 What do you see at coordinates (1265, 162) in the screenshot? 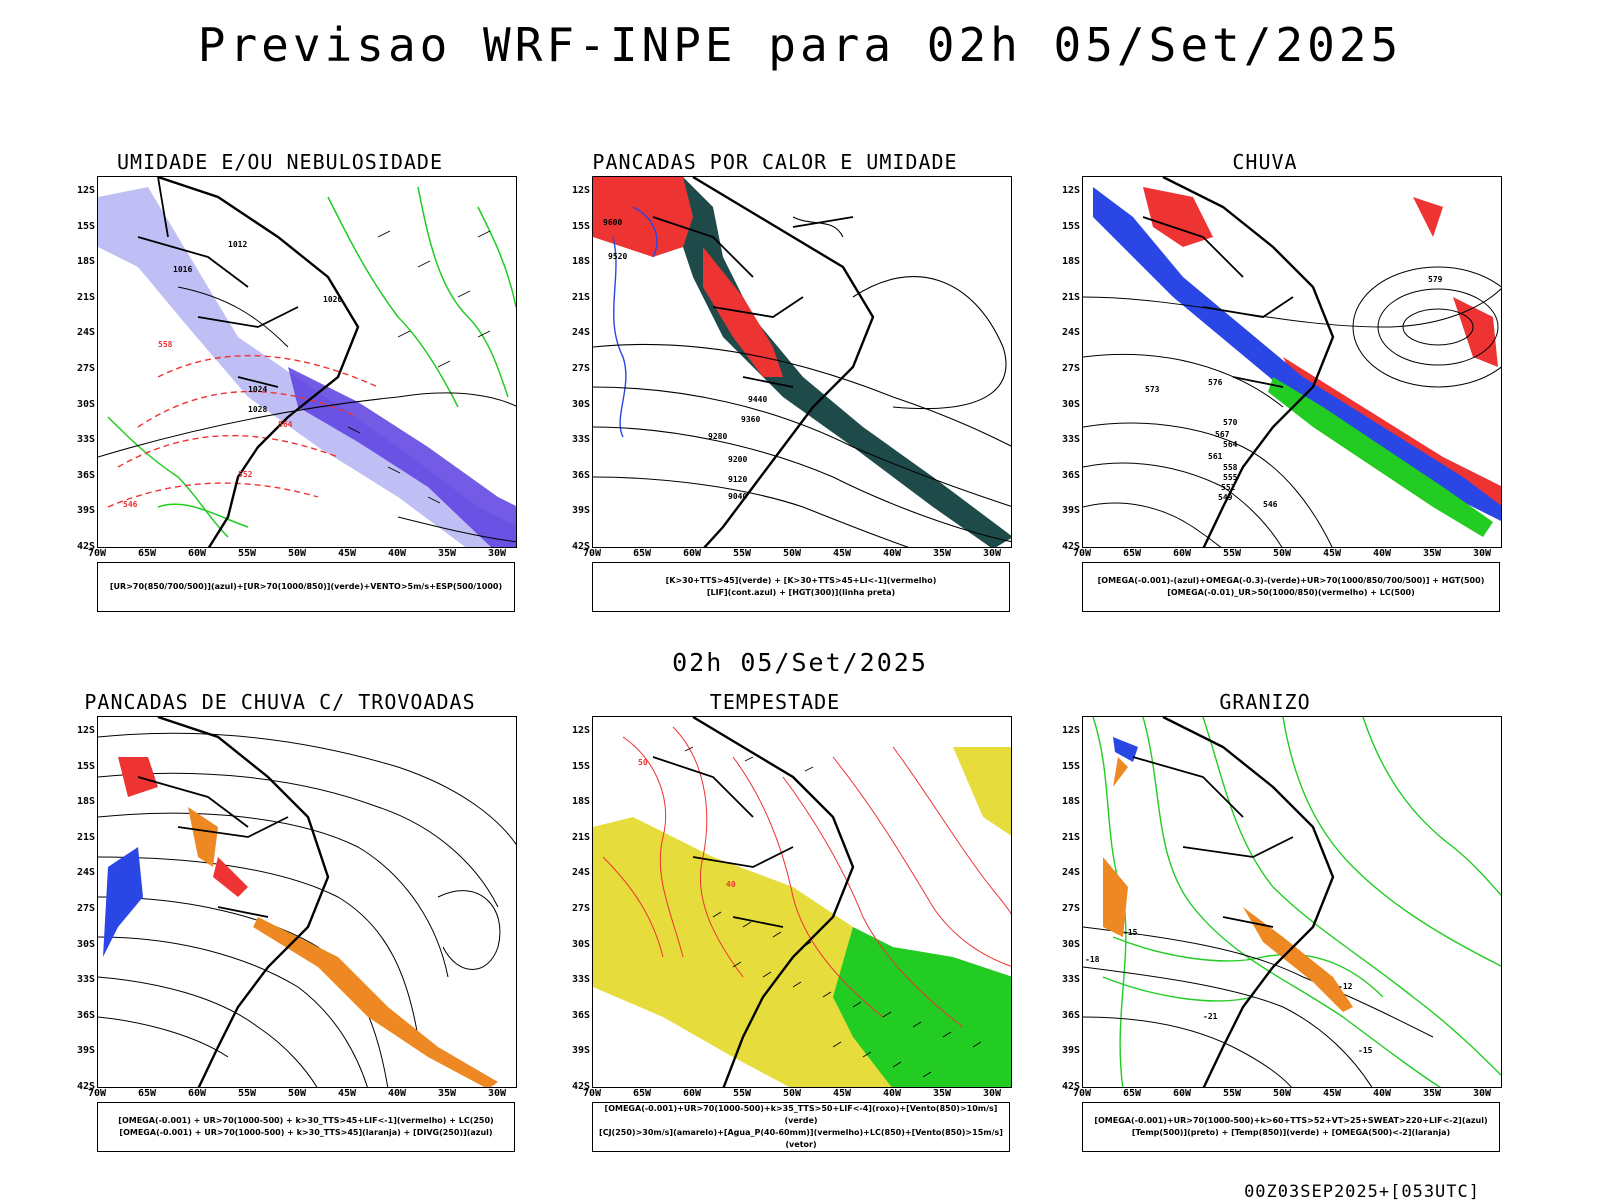
I see `panel-title: CHUVA` at bounding box center [1265, 162].